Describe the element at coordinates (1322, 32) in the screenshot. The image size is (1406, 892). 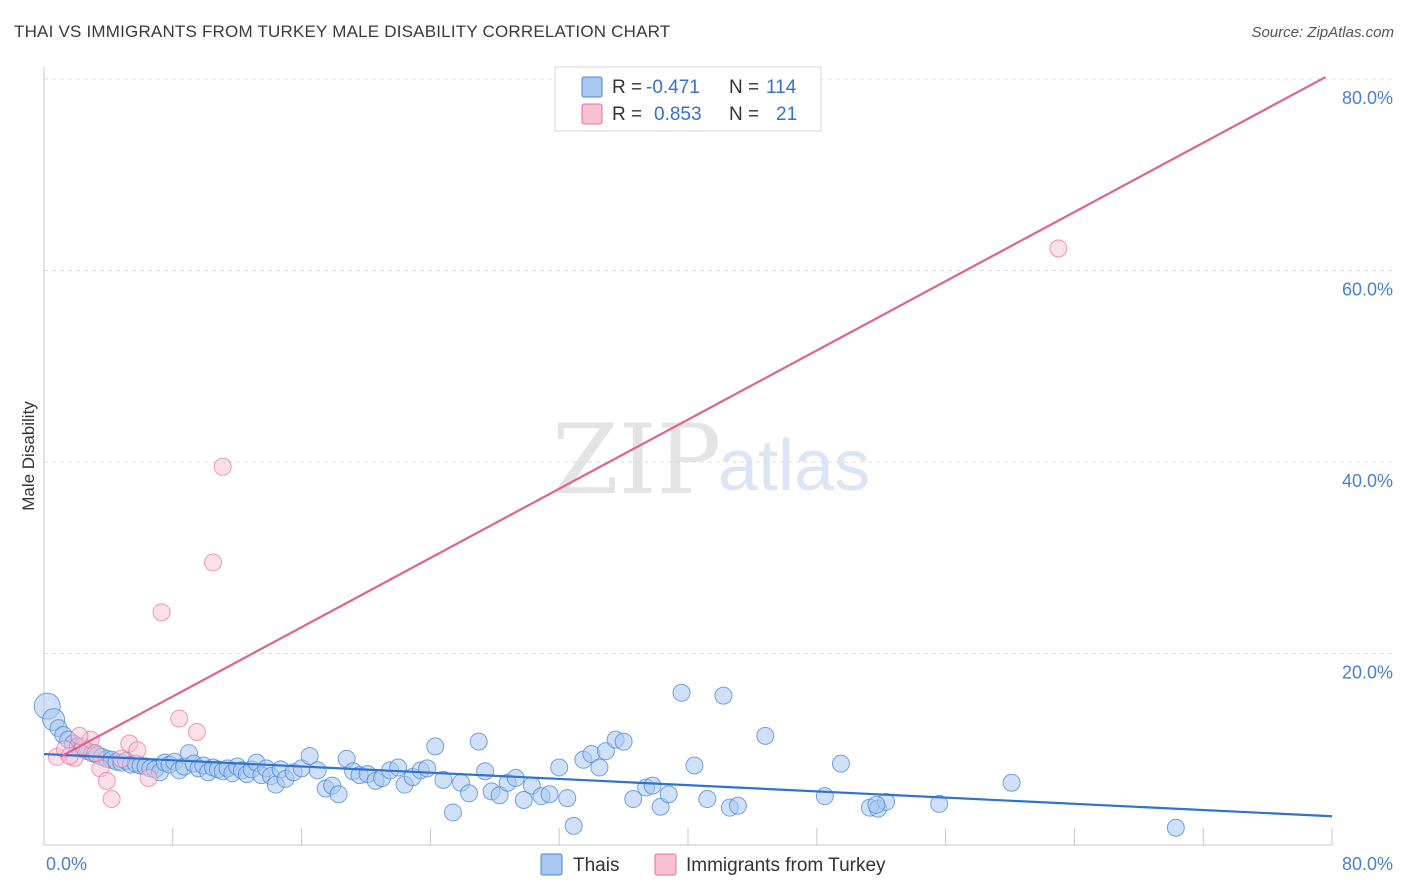
I see `source-credit: Source: ZipAtlas.com` at that location.